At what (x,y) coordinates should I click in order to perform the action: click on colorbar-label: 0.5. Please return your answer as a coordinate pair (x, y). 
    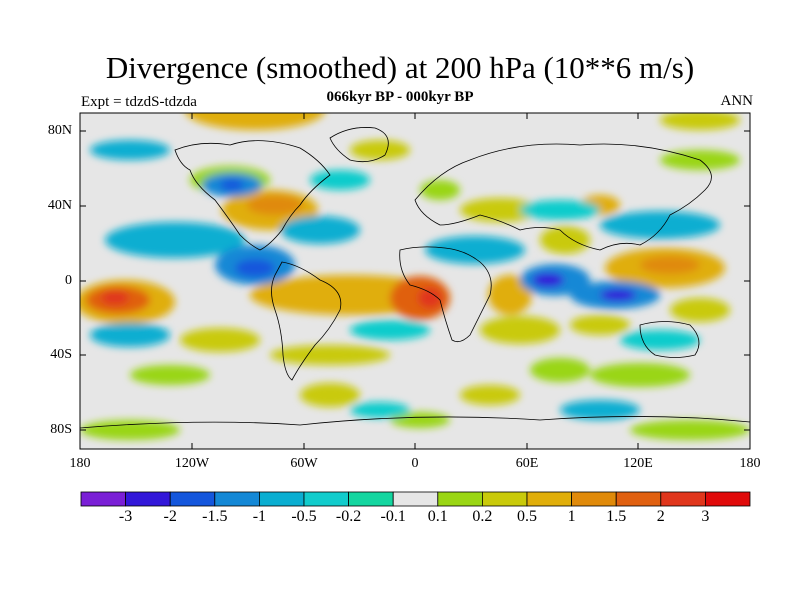
    Looking at the image, I should click on (527, 516).